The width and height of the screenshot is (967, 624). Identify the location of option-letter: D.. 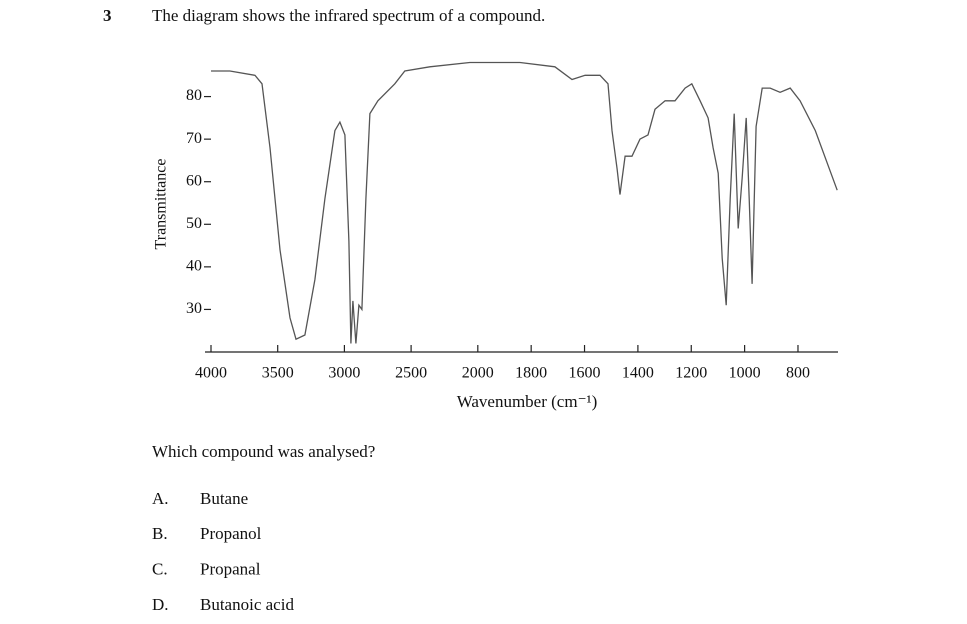
(160, 604).